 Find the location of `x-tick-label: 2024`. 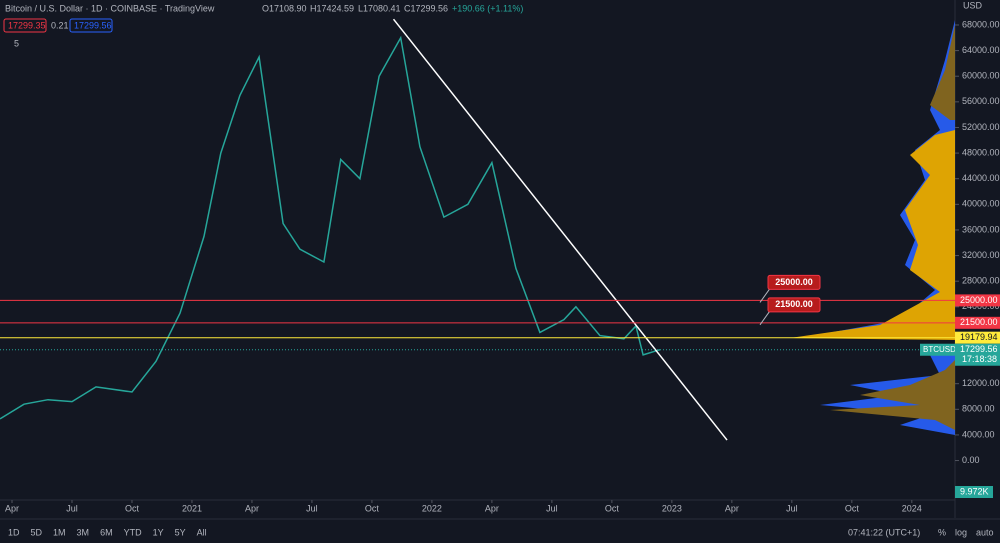

x-tick-label: 2024 is located at coordinates (912, 508).